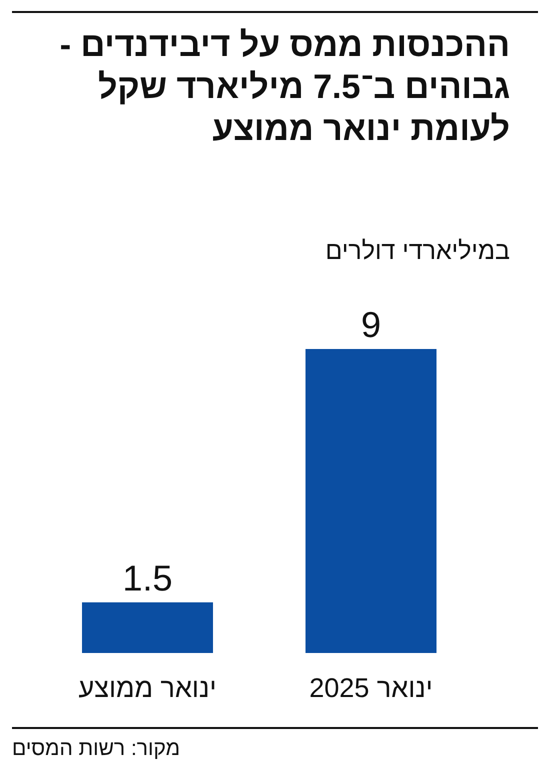 Image resolution: width=550 pixels, height=781 pixels. What do you see at coordinates (147, 577) in the screenshot?
I see `data-label: 1.5` at bounding box center [147, 577].